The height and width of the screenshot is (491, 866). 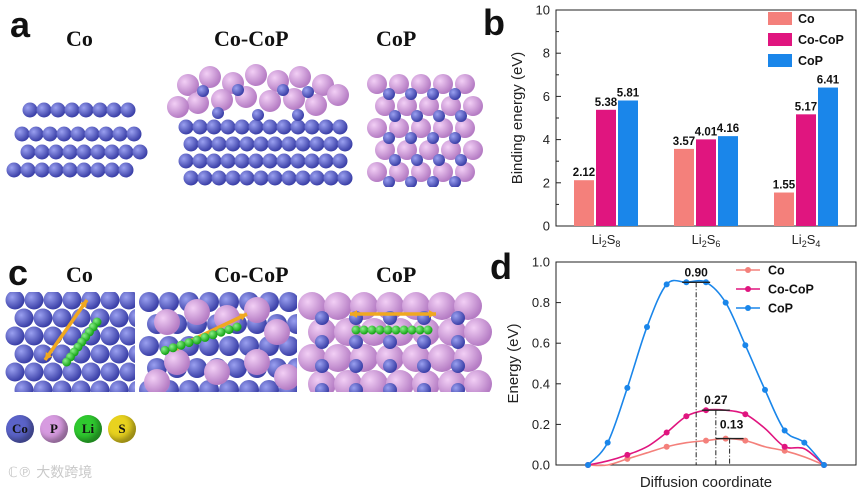 What do you see at coordinates (541, 383) in the screenshot?
I see `y-tick-label: 0.4` at bounding box center [541, 383].